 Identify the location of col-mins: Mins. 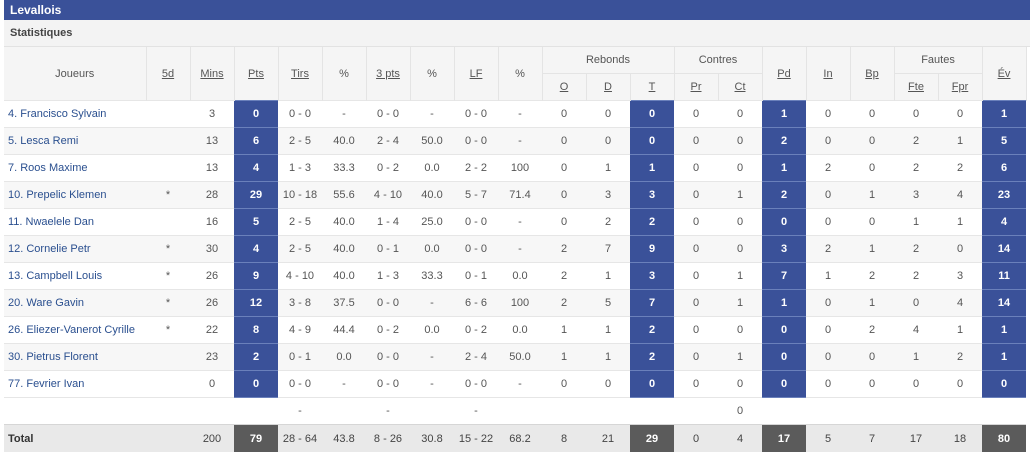
(212, 74).